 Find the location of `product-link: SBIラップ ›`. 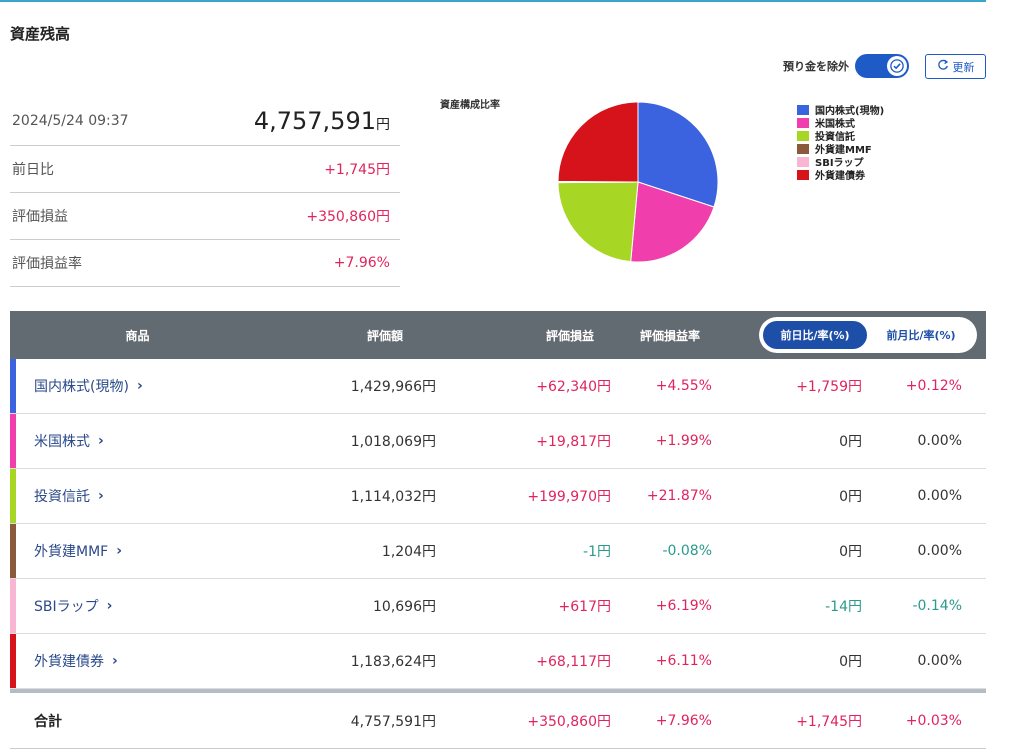

product-link: SBIラップ › is located at coordinates (73, 606).